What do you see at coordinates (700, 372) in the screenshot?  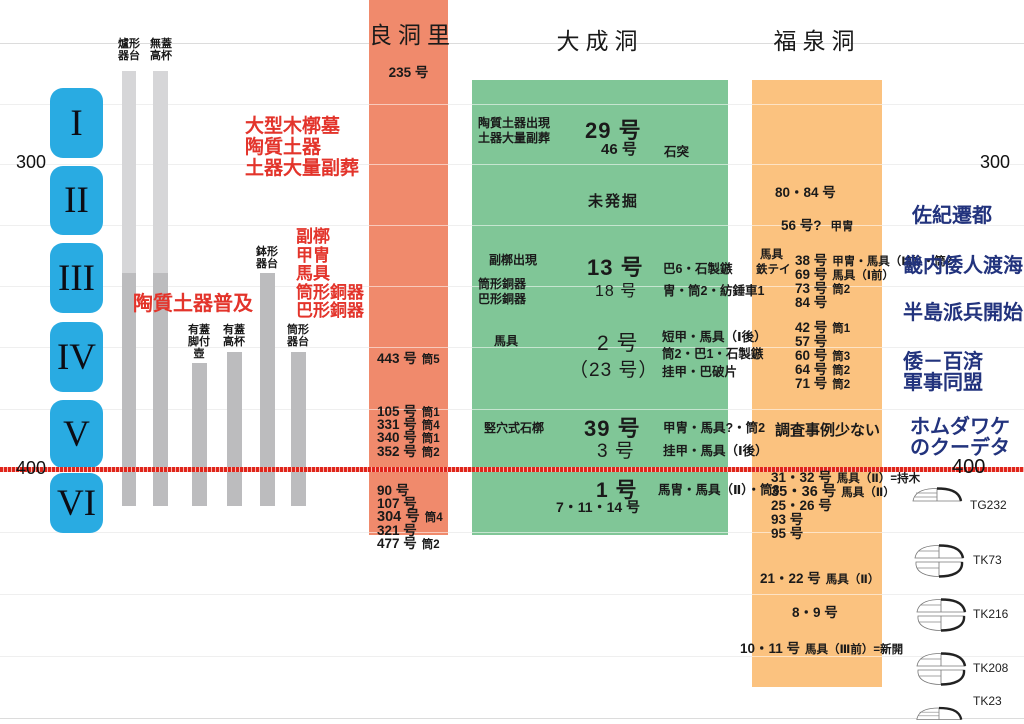 I see `dae-tomb-23-note: 挂甲・巴破片` at bounding box center [700, 372].